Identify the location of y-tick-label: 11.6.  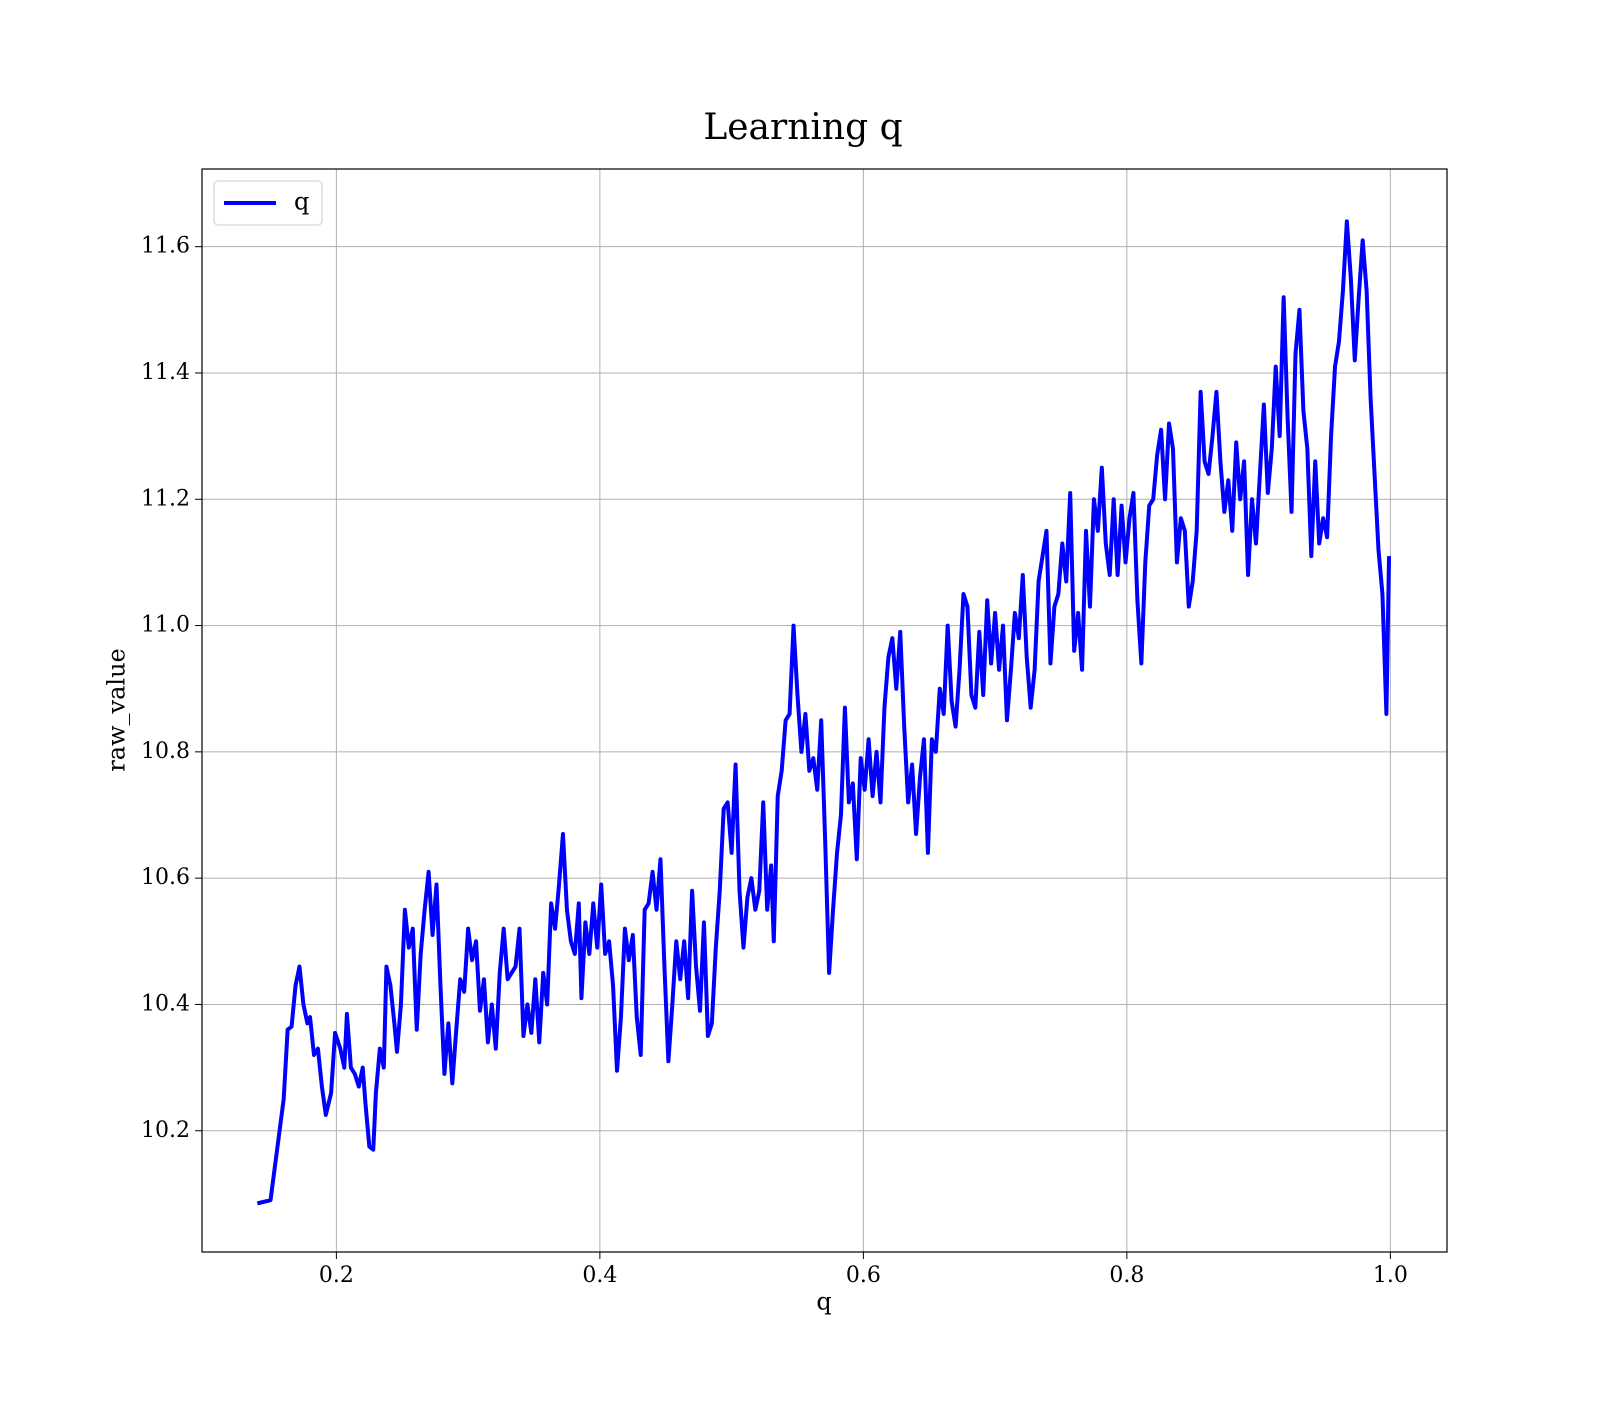
(165, 246).